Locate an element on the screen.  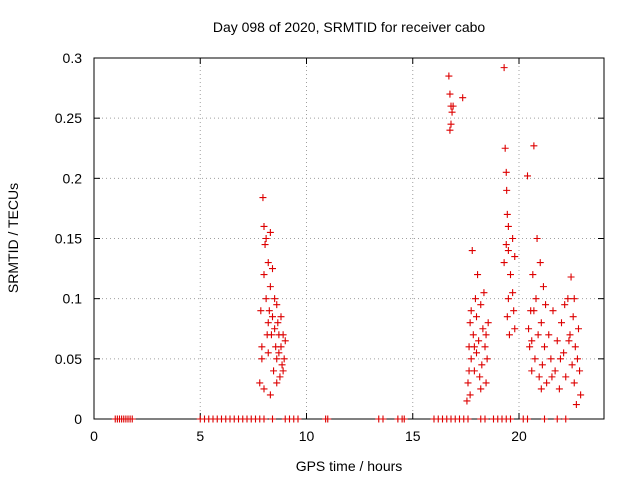
y-tick-label: 0.3 is located at coordinates (73, 58).